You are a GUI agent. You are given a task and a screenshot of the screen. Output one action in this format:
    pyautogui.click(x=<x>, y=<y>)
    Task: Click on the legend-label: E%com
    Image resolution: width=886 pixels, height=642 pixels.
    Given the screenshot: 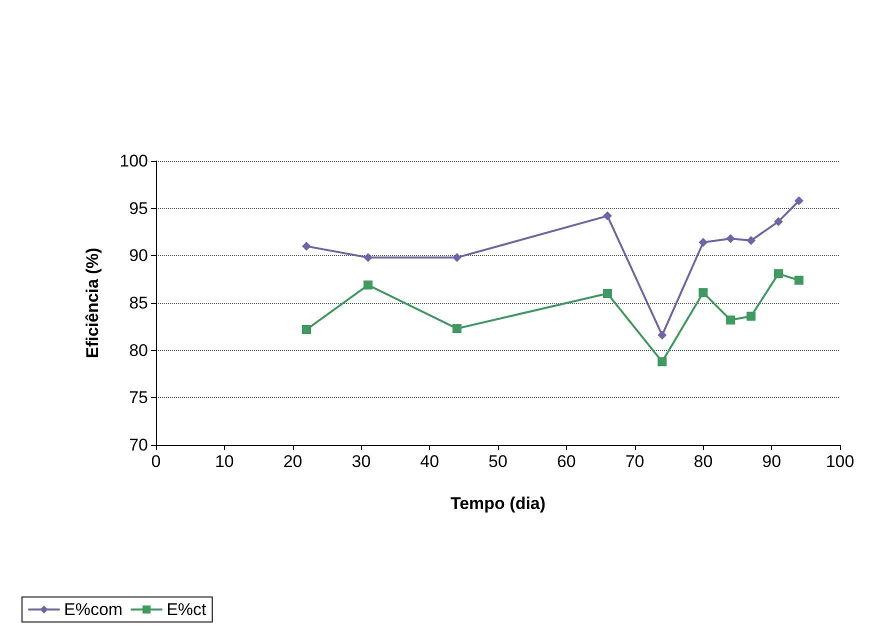 What is the action you would take?
    pyautogui.click(x=93, y=609)
    